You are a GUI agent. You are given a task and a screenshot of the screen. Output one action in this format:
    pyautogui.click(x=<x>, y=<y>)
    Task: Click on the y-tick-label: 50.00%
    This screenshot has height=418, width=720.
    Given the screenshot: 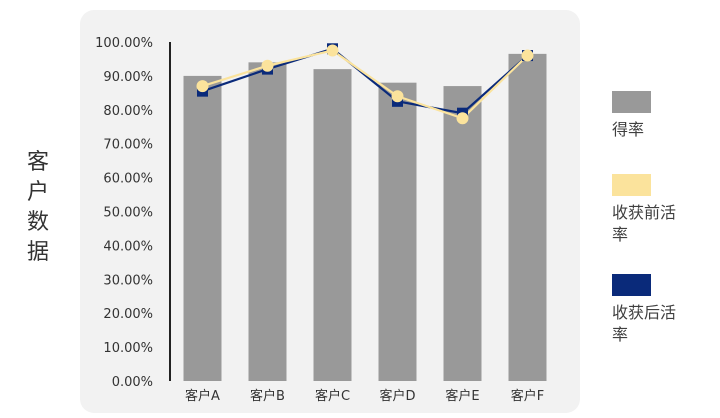 What is the action you would take?
    pyautogui.click(x=128, y=213)
    